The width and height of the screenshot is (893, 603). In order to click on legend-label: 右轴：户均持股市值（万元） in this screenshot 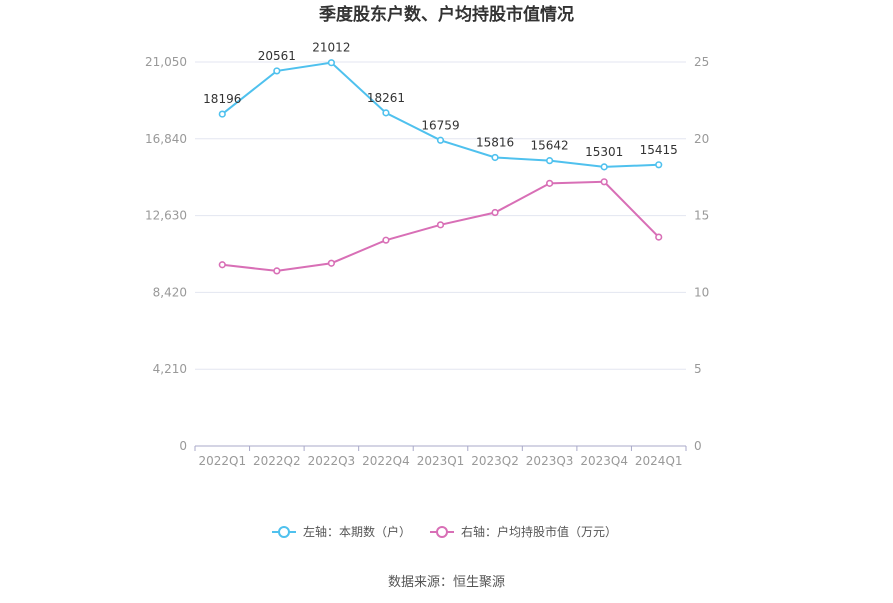, I will do `click(539, 531)`.